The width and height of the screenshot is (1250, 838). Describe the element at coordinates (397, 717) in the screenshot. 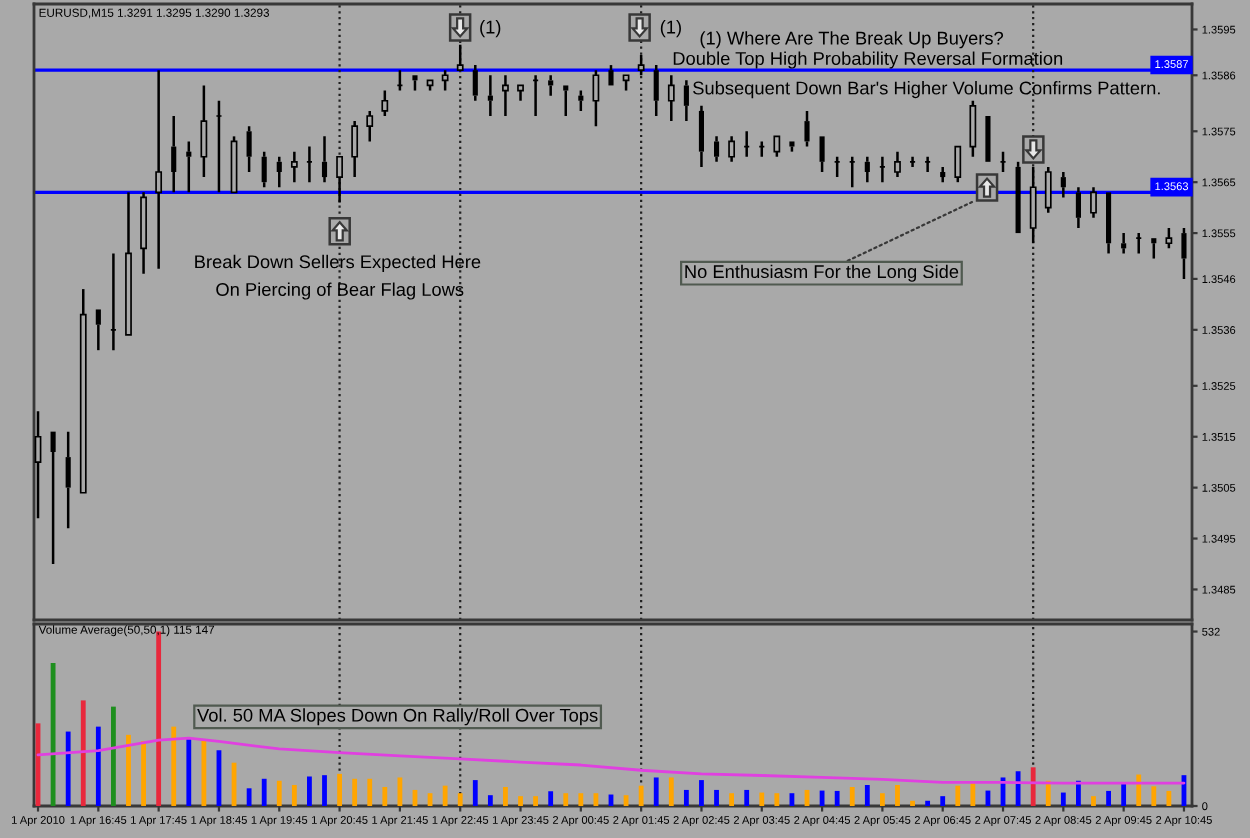

I see `annotation: Vol. 50 MA Slopes Down On Rally/Roll Over Tops` at that location.